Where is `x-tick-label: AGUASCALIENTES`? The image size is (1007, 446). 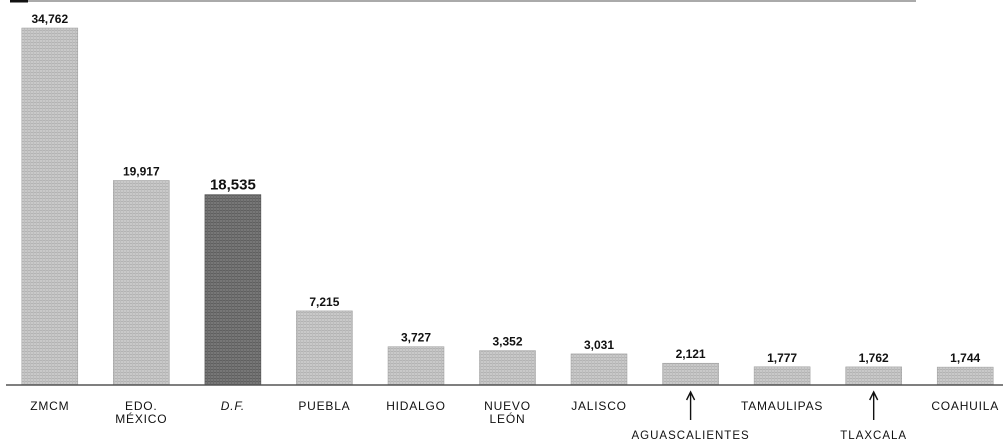 x-tick-label: AGUASCALIENTES is located at coordinates (691, 436).